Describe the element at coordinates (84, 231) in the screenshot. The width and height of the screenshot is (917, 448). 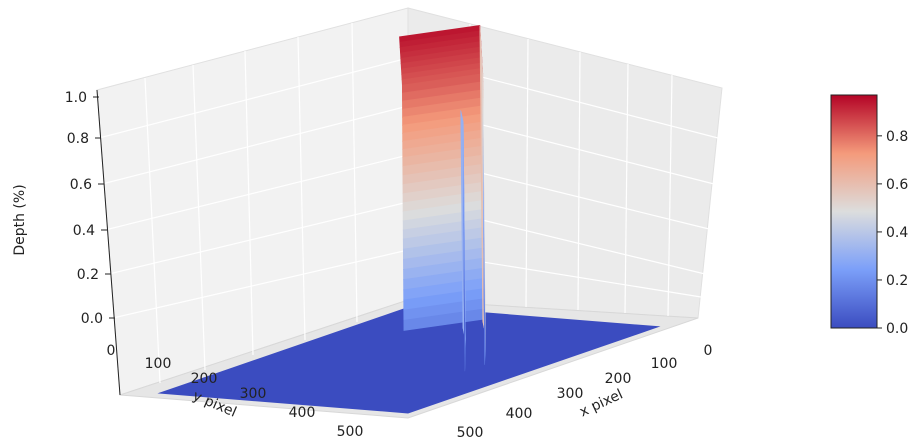
I see `z-tick-label: 0.4` at that location.